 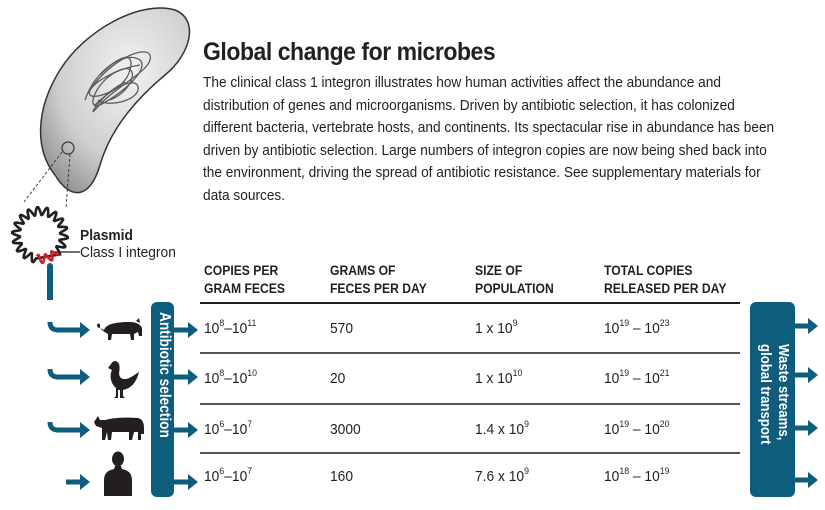 What do you see at coordinates (106, 235) in the screenshot?
I see `plasmid-label: Plasmid` at bounding box center [106, 235].